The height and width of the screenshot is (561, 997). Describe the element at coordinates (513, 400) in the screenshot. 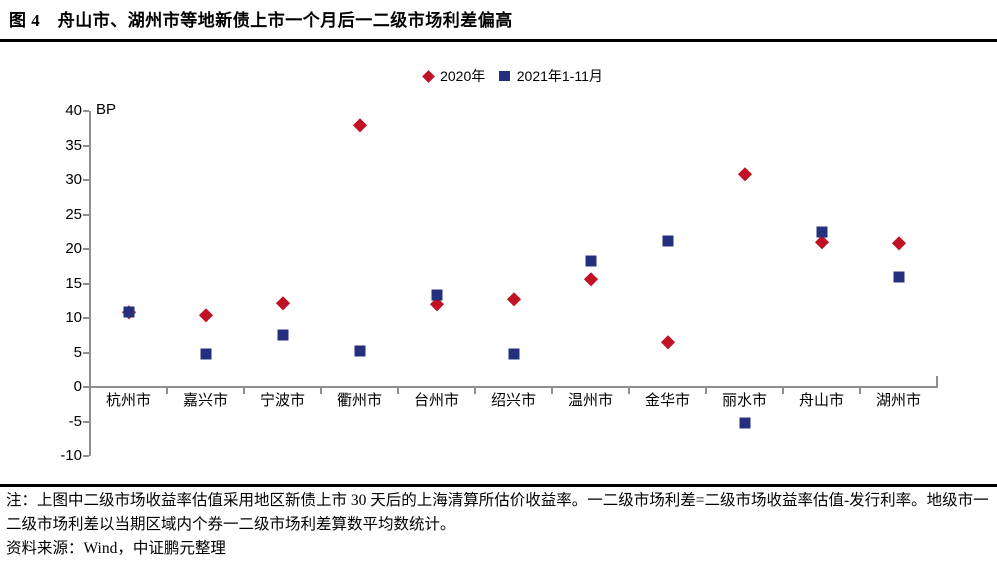

I see `x-axis-category-label: 绍兴市` at that location.